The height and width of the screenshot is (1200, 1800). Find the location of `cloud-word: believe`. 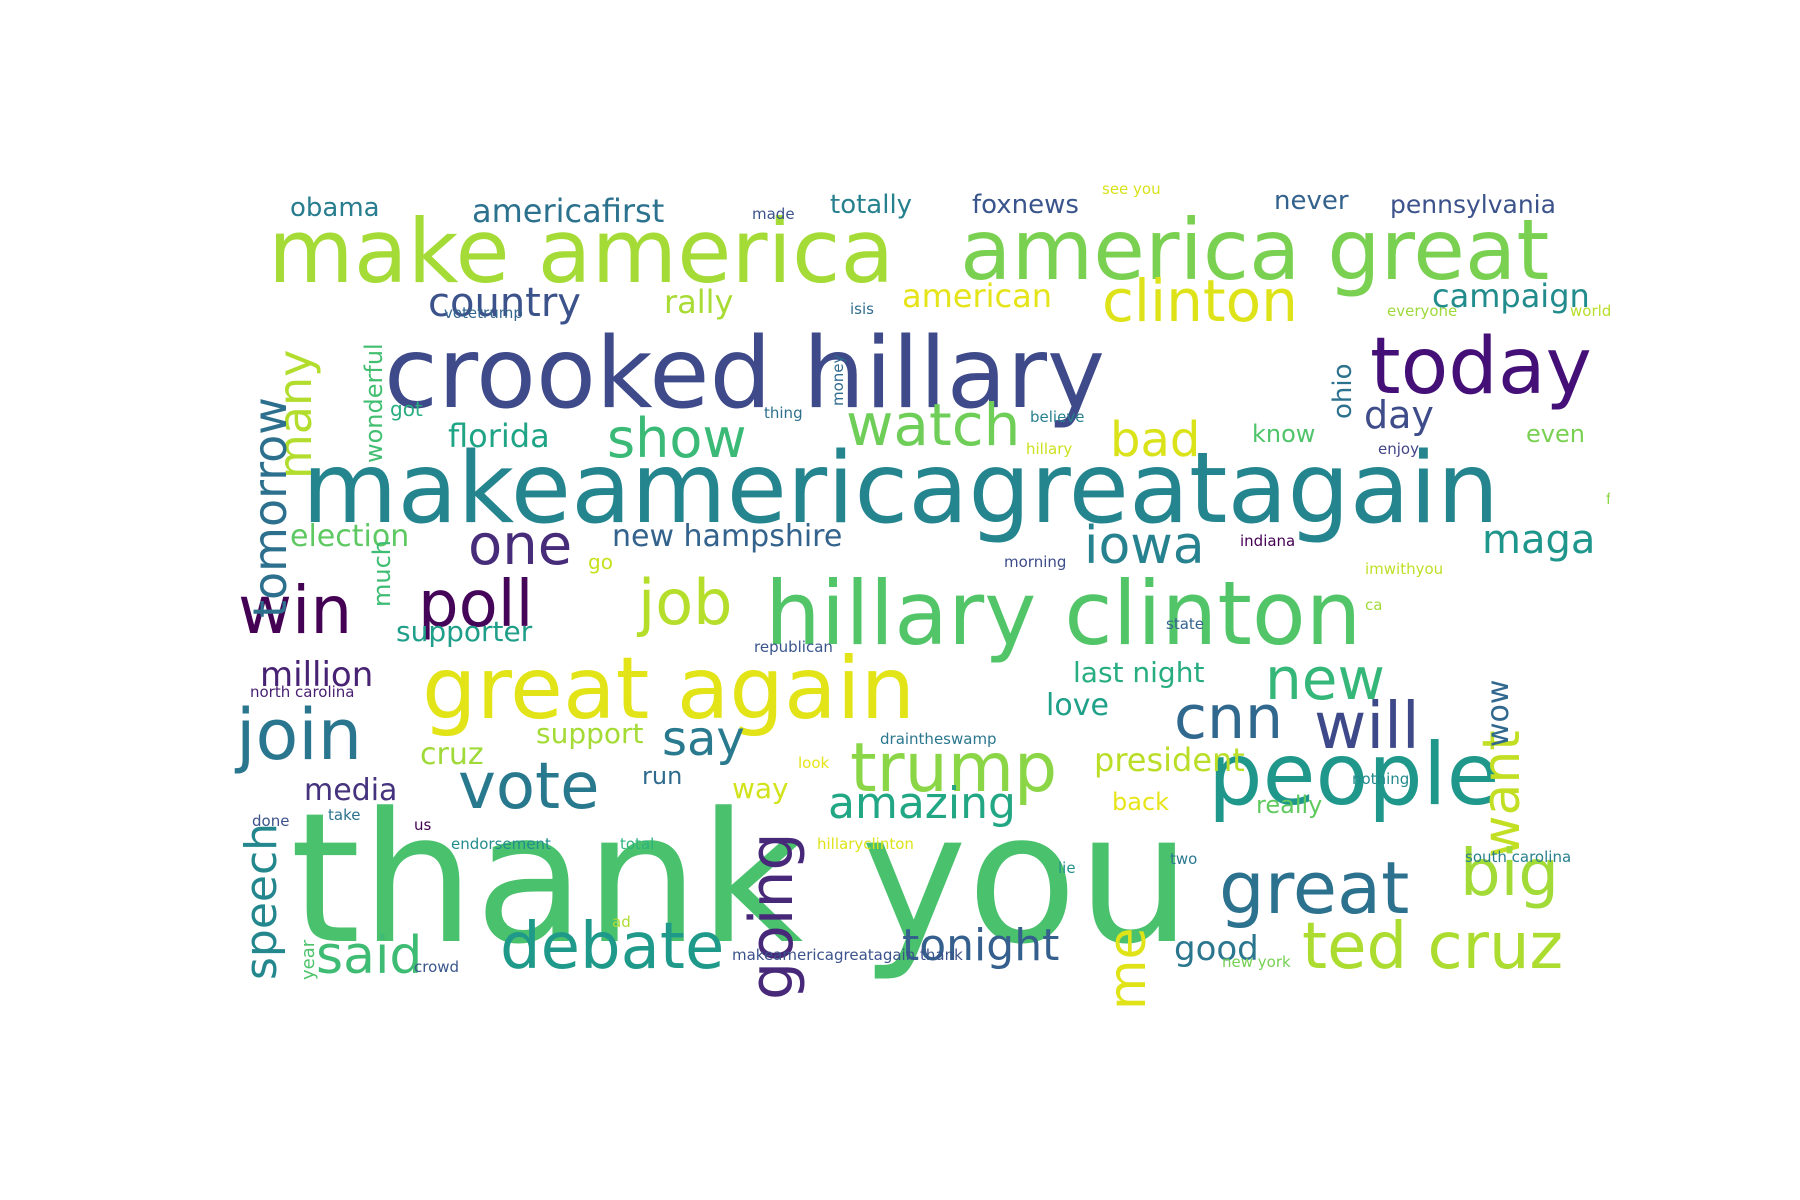

cloud-word: believe is located at coordinates (1057, 417).